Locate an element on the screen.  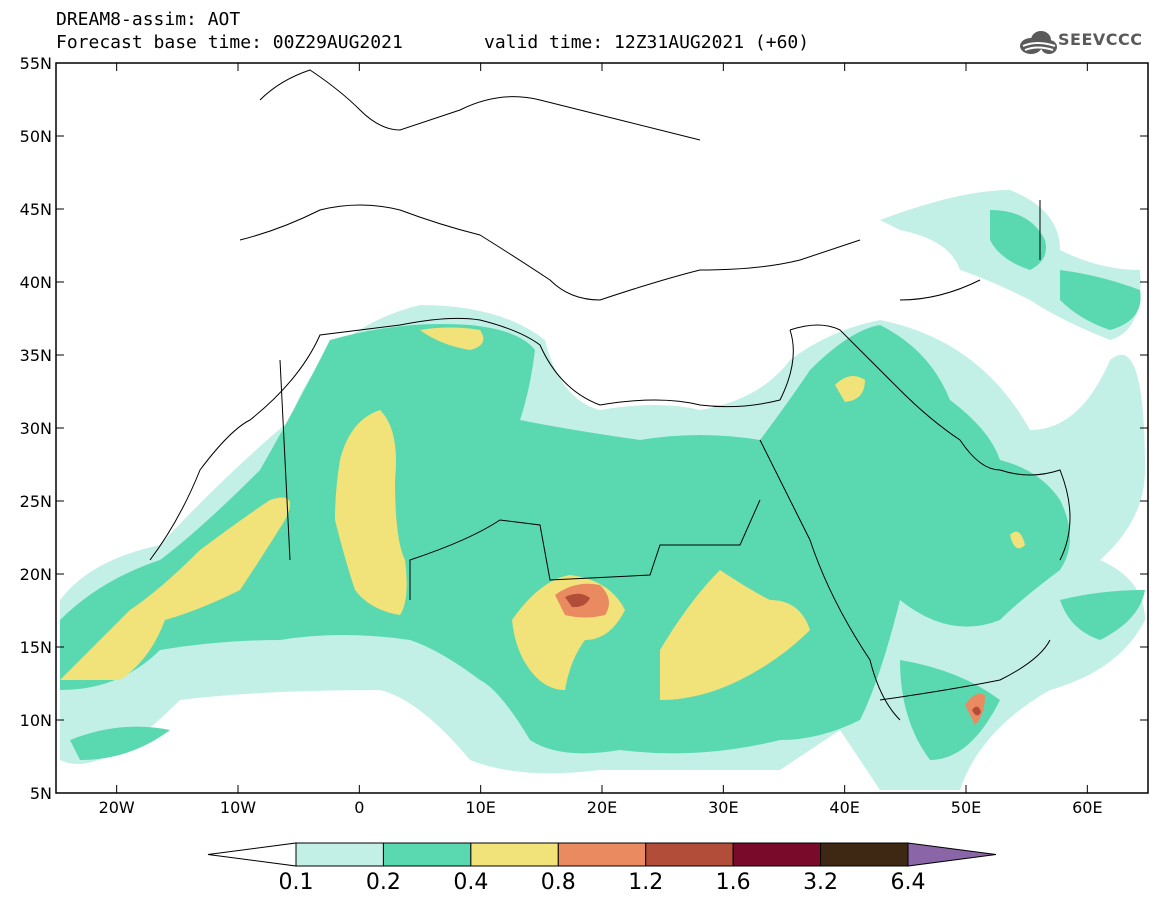
colorbar-level-label: 0.1 is located at coordinates (296, 882).